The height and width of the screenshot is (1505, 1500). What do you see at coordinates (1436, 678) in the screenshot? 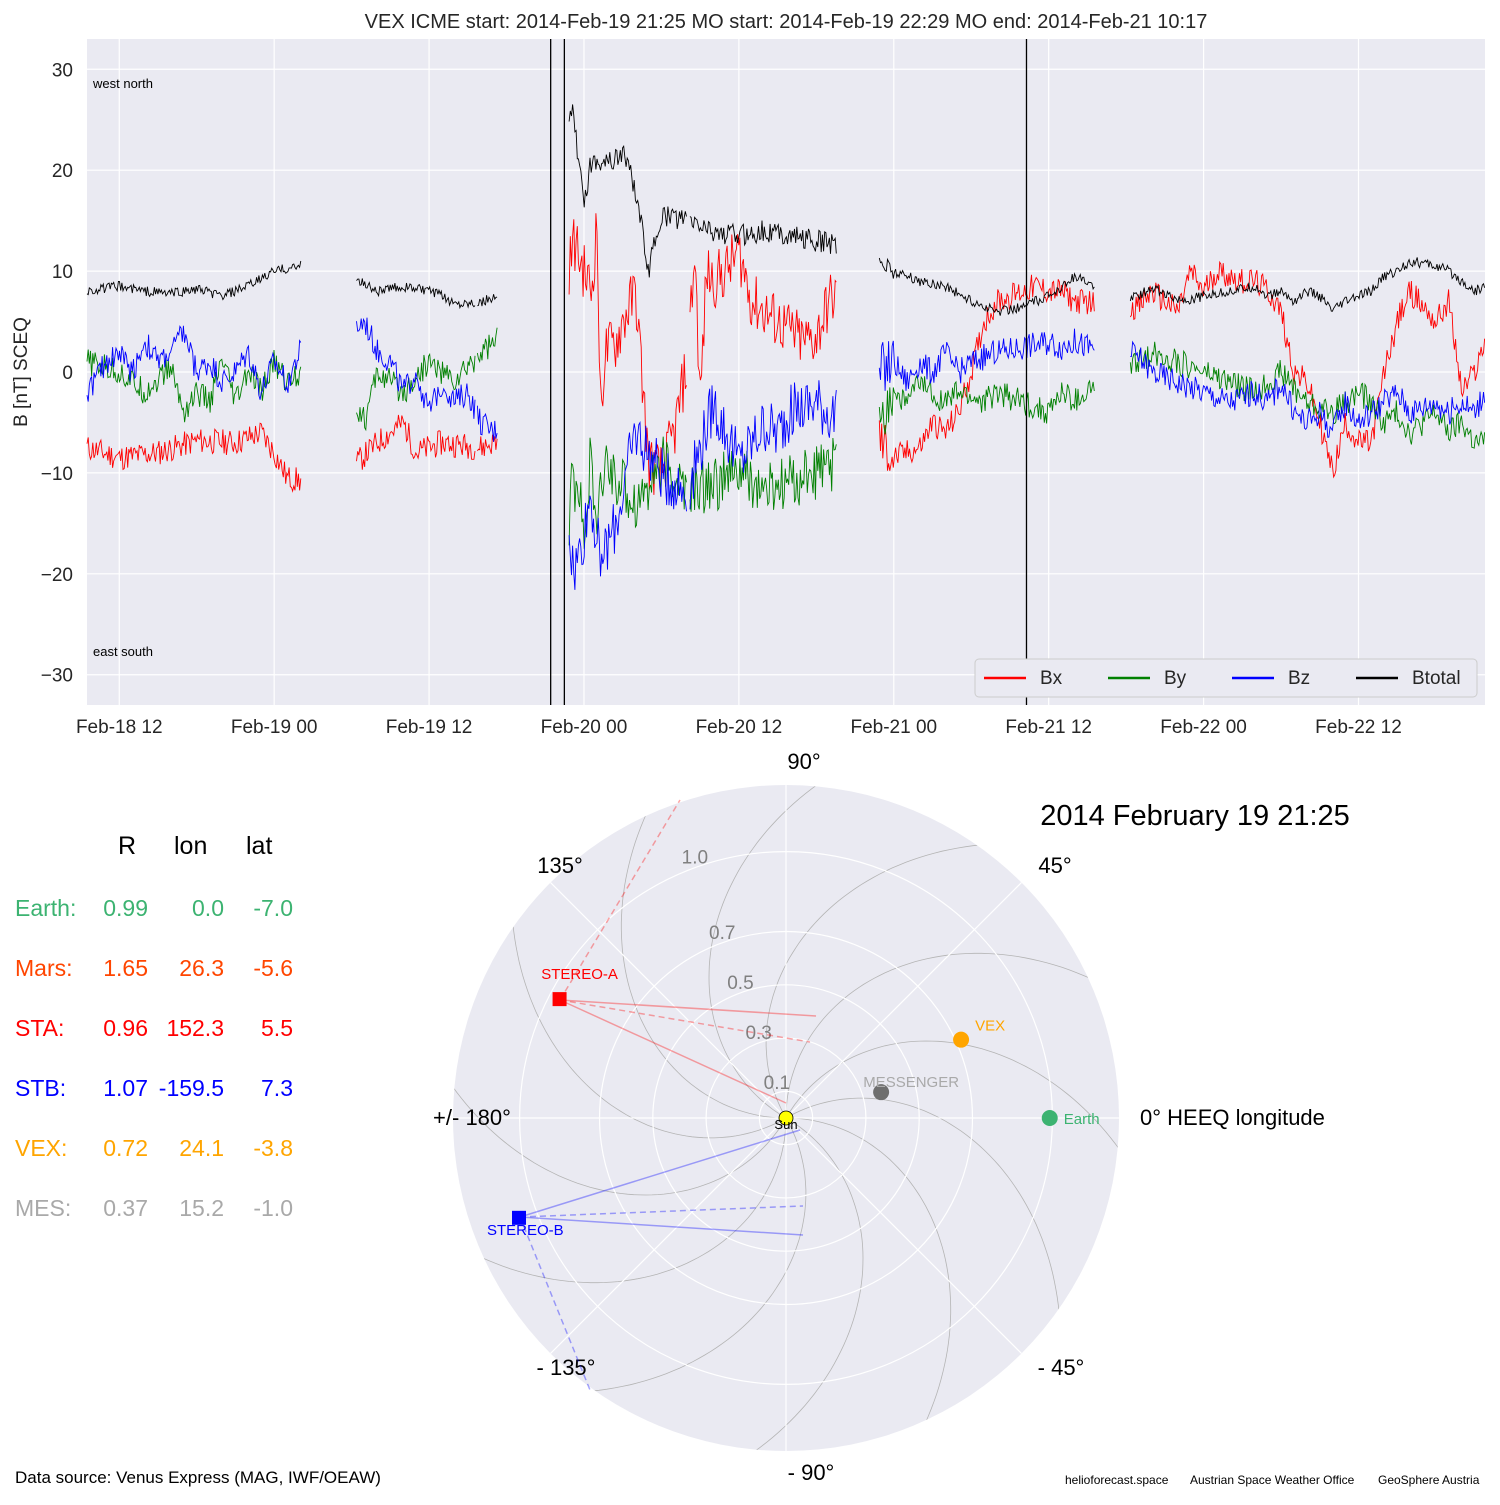
I see `legend-label-btotal: Btotal` at bounding box center [1436, 678].